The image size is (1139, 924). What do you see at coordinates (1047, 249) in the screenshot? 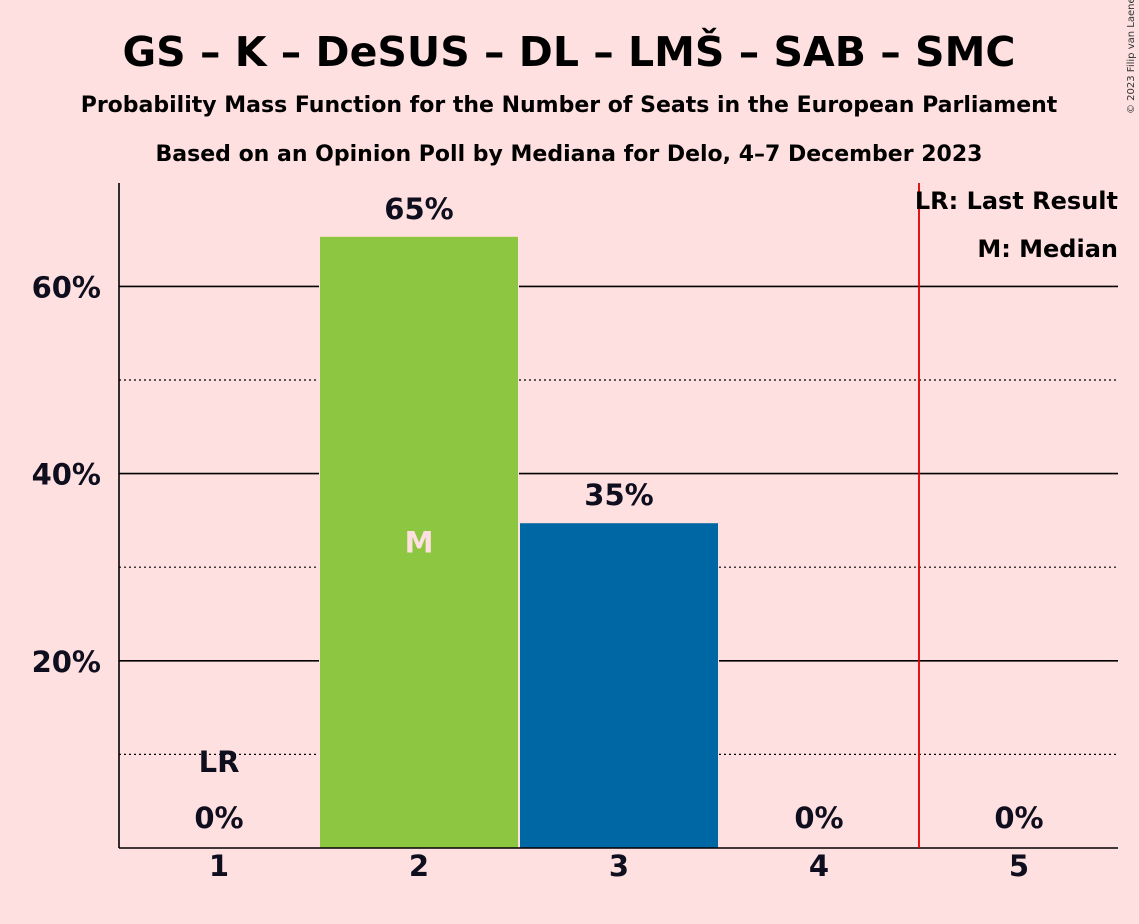
I see `legend-median: M: Median` at bounding box center [1047, 249].